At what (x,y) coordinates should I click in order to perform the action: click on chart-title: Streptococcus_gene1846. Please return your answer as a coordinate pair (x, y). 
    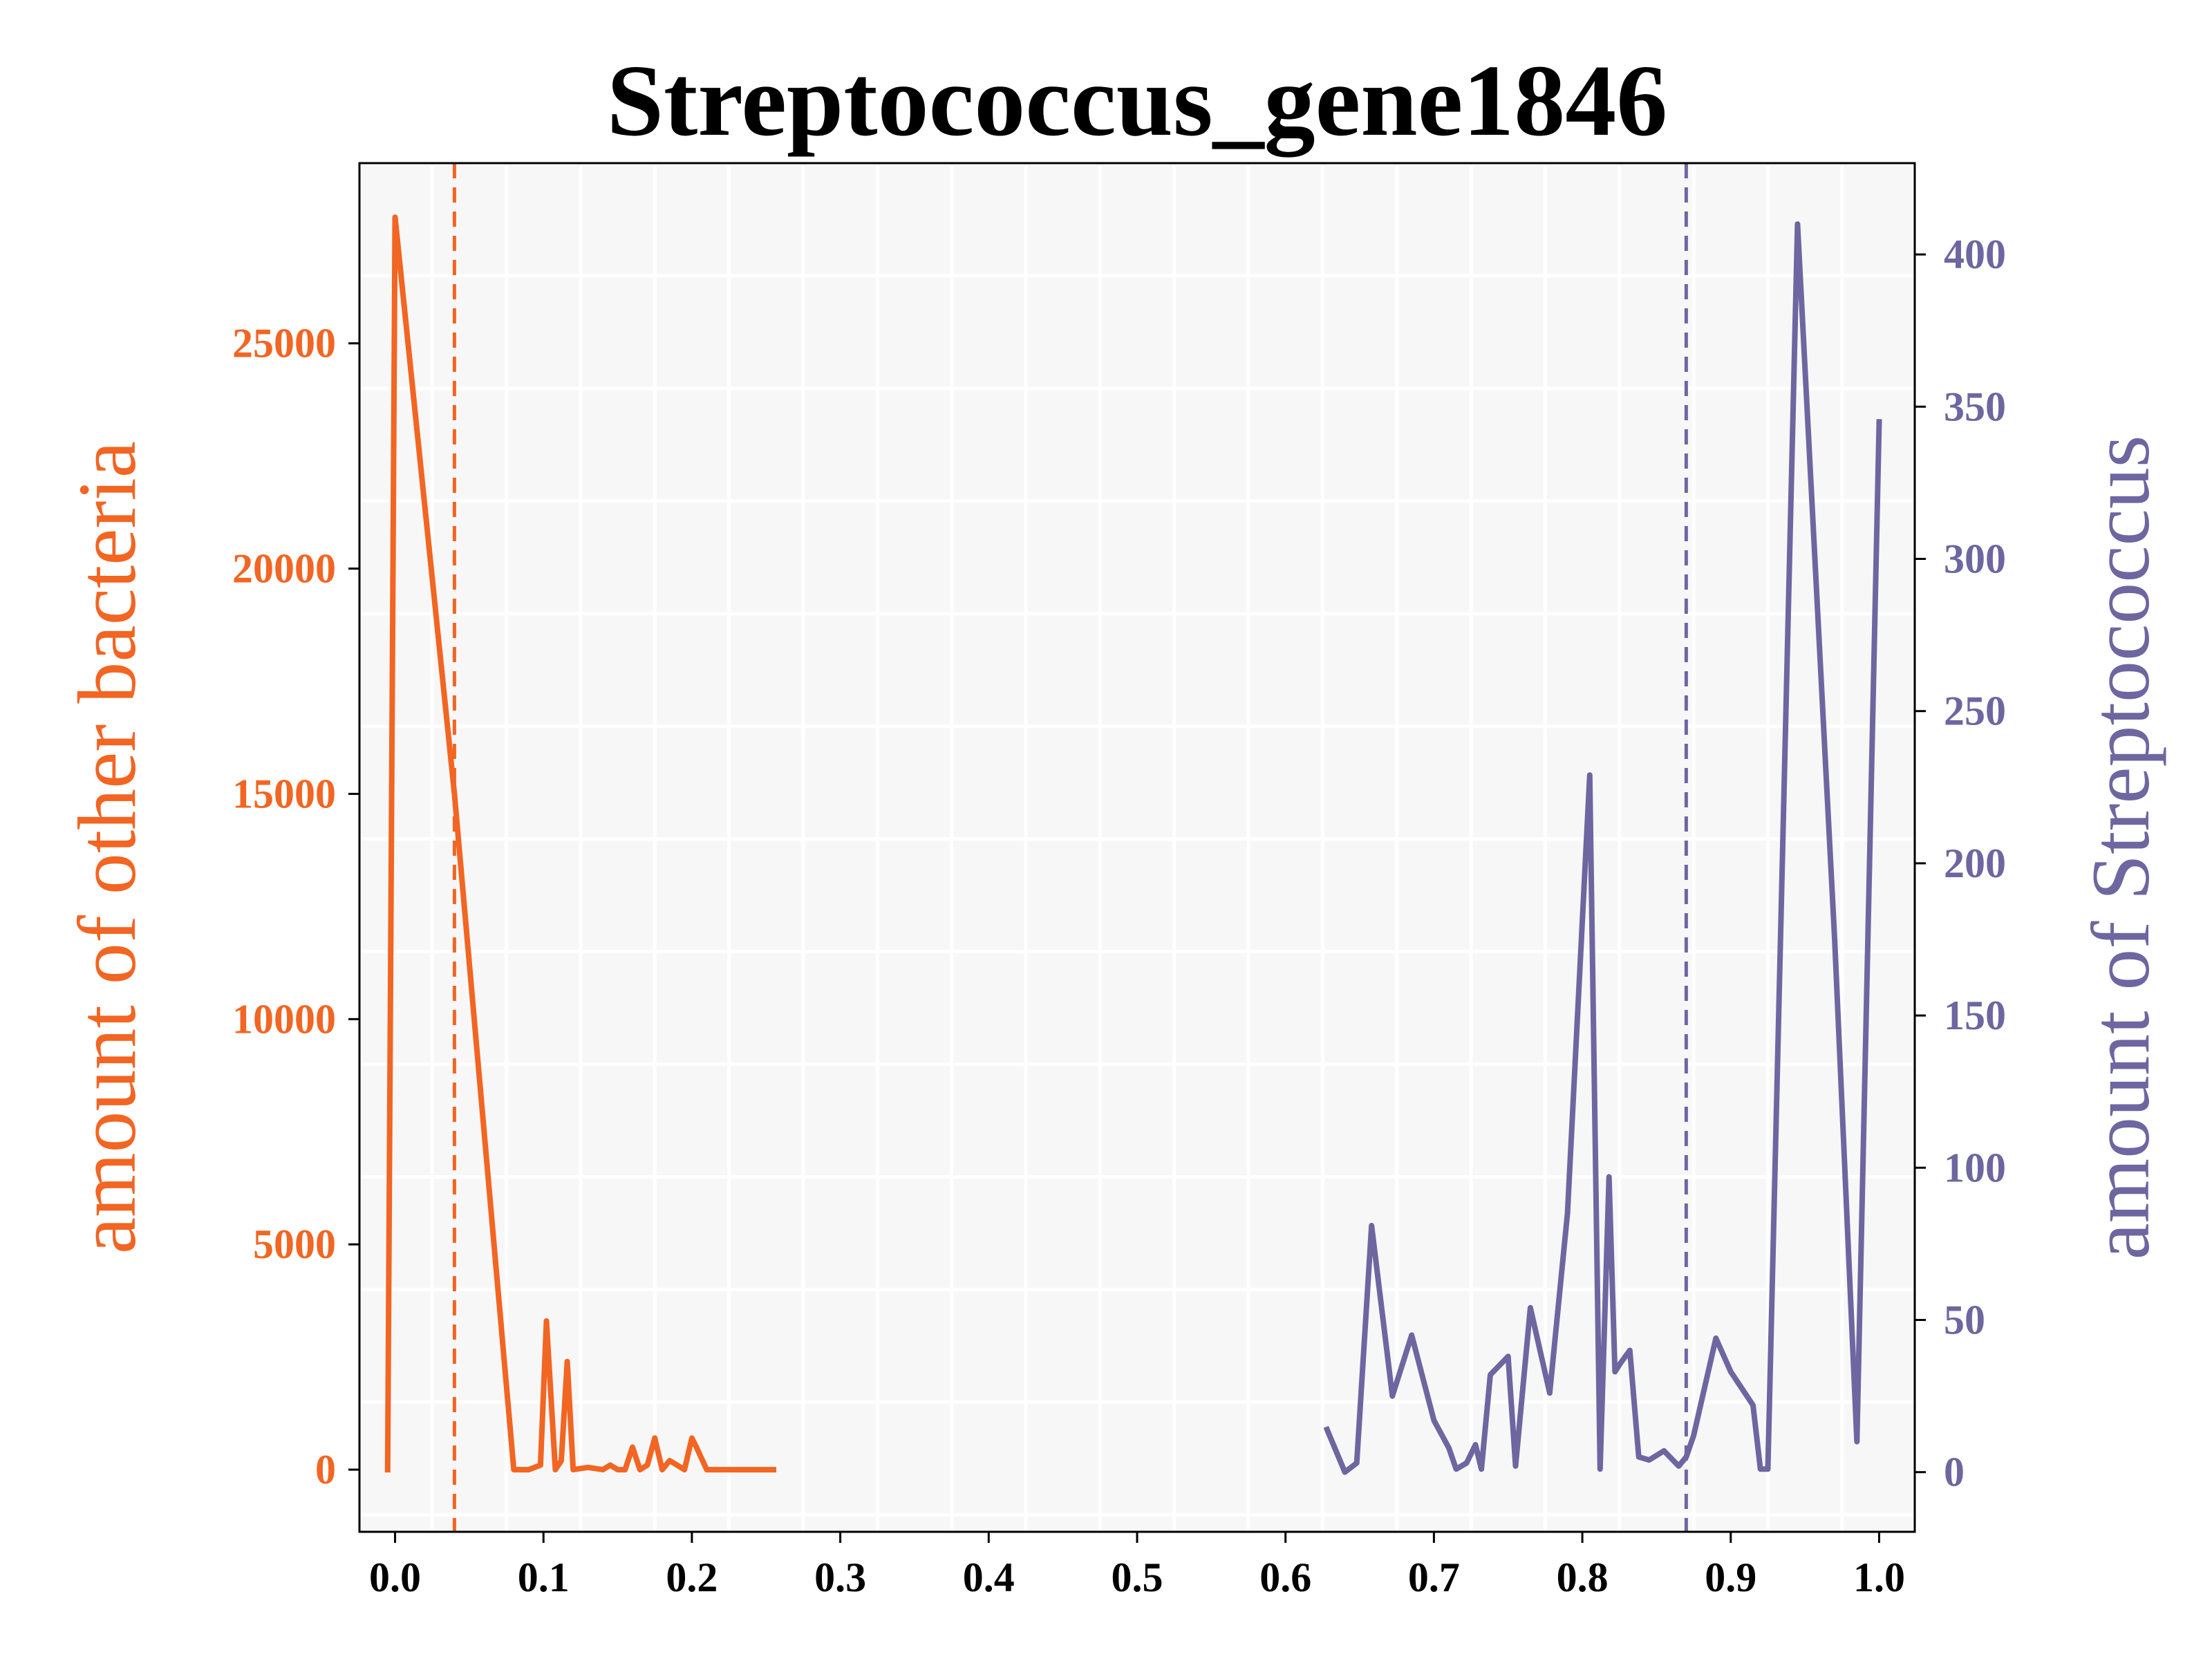
    Looking at the image, I should click on (1138, 101).